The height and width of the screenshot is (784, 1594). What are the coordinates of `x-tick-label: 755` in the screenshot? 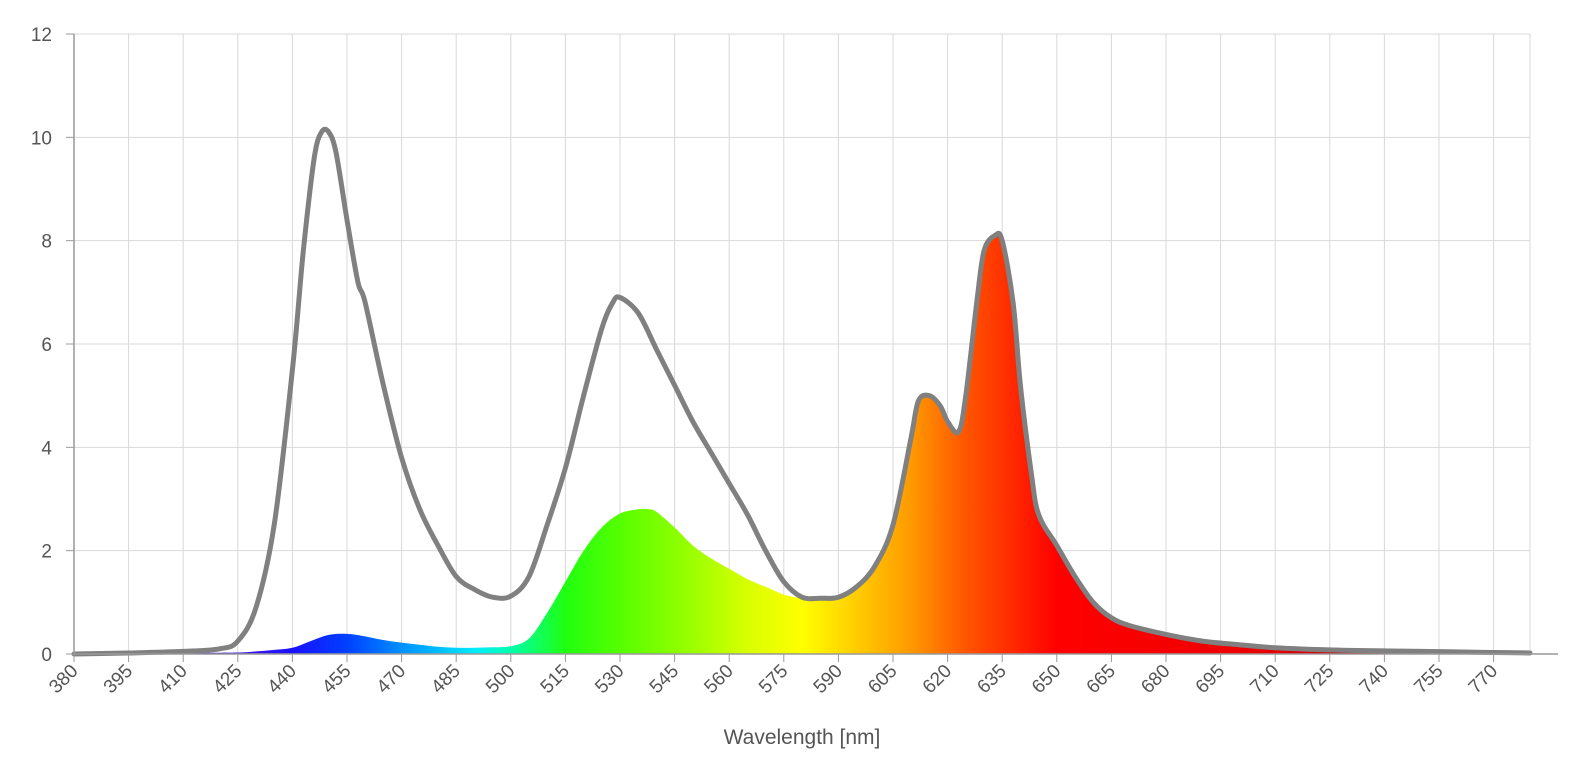 It's located at (1428, 679).